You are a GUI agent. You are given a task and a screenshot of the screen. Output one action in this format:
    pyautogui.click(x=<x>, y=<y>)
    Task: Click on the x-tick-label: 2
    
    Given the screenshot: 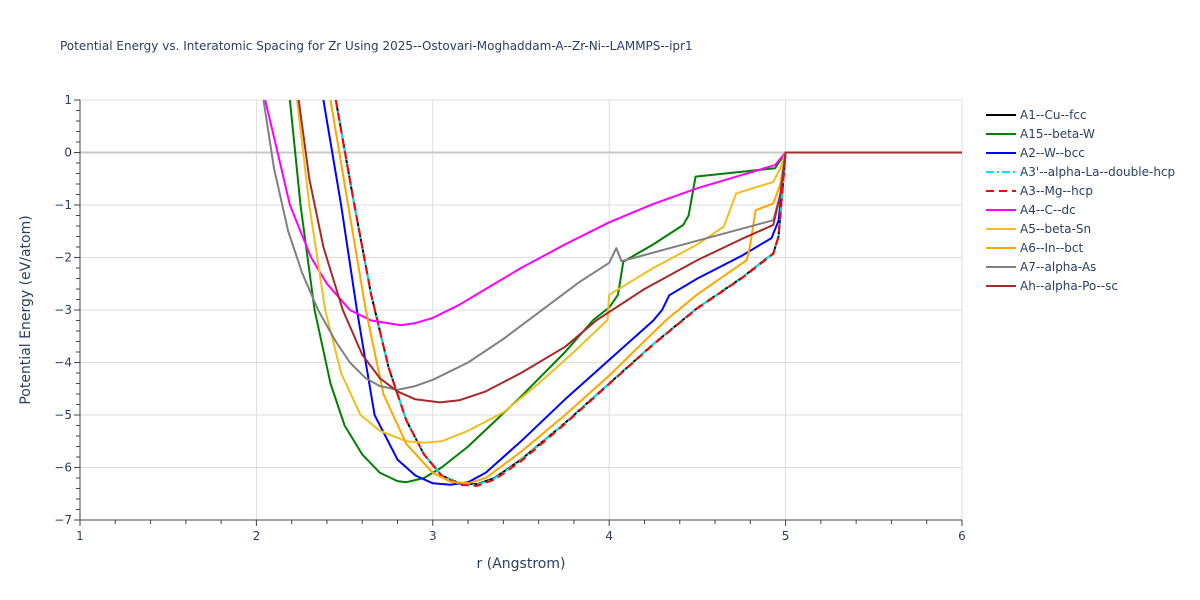 What is the action you would take?
    pyautogui.click(x=257, y=536)
    